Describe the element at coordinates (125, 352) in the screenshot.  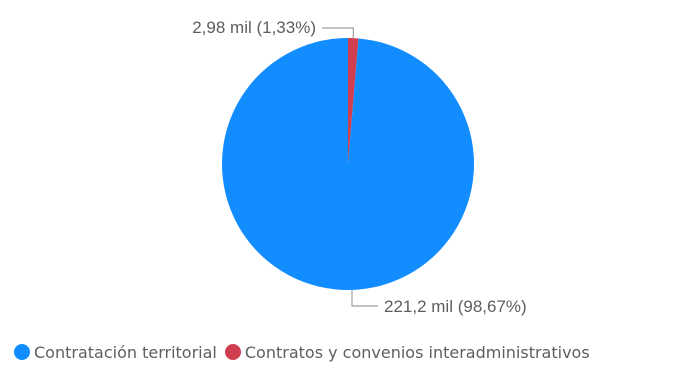
I see `legend-label-territorial: Contratación territorial` at that location.